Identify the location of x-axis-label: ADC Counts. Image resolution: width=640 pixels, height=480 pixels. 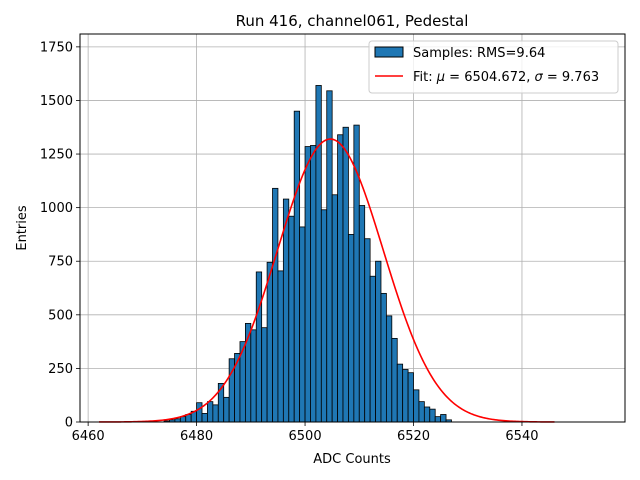
(352, 459).